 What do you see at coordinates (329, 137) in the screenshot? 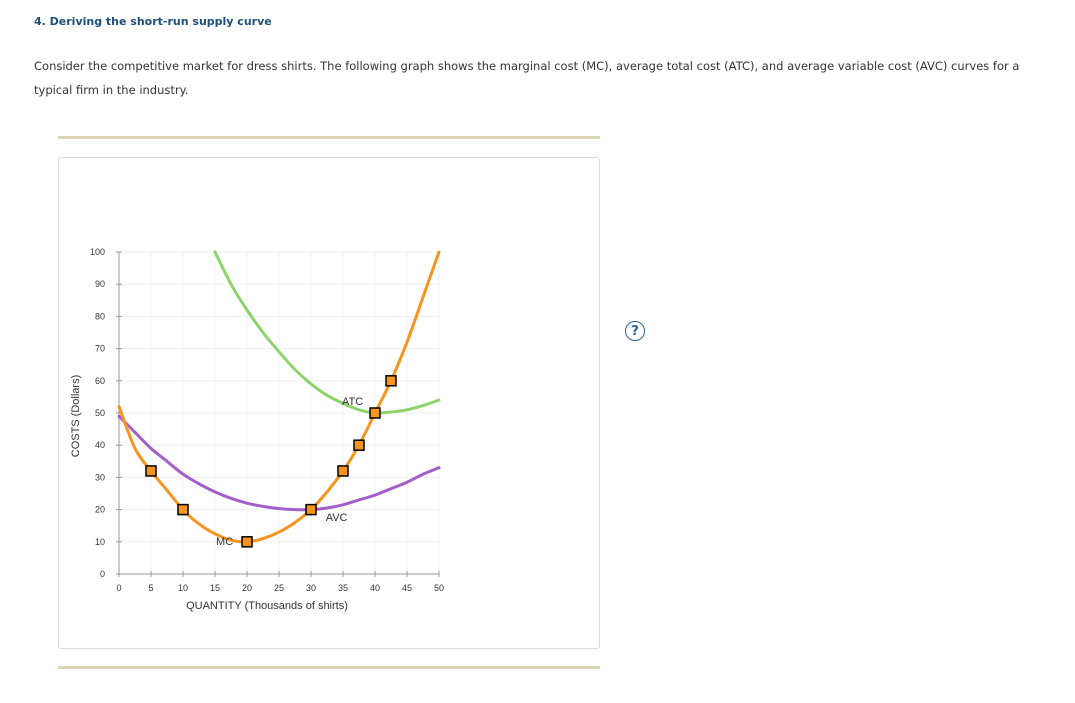
I see `top-divider` at bounding box center [329, 137].